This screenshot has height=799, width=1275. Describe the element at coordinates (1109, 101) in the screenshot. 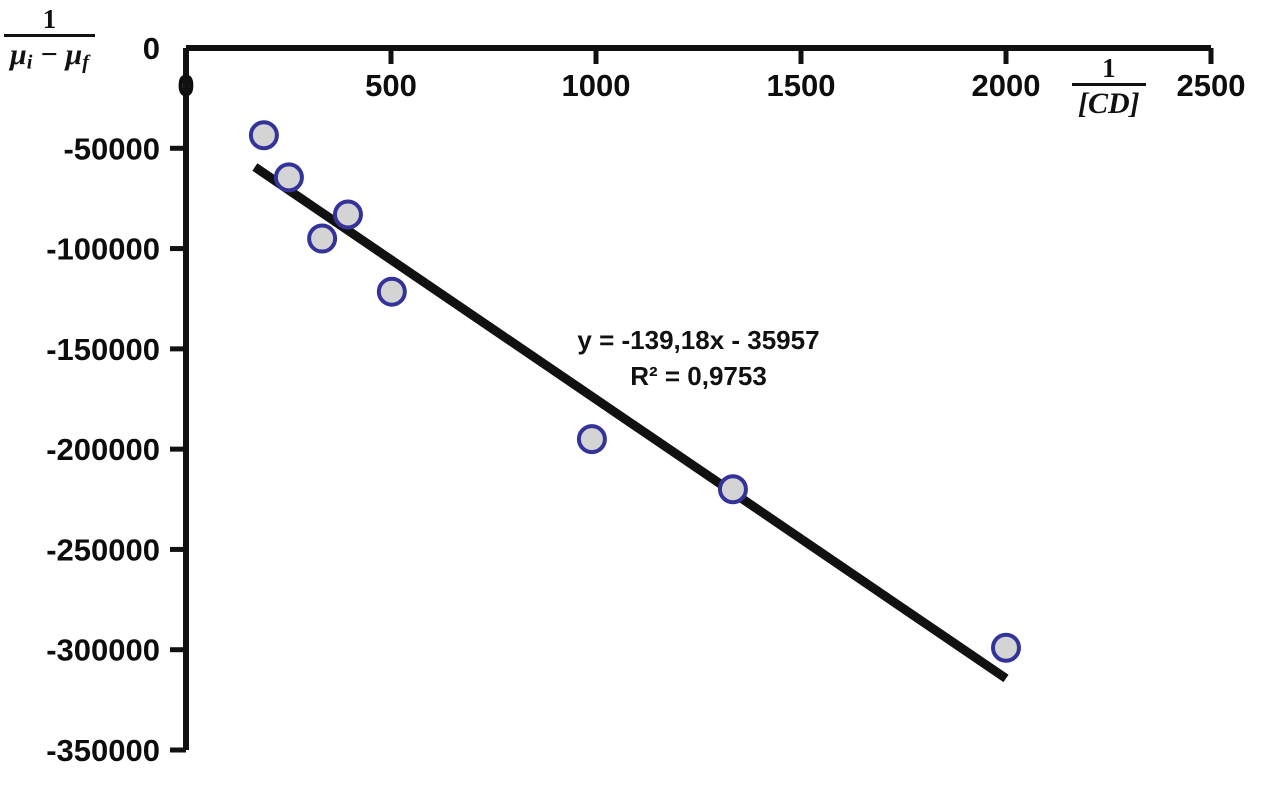

I see `x-axis-title-denominator: [CD]` at that location.